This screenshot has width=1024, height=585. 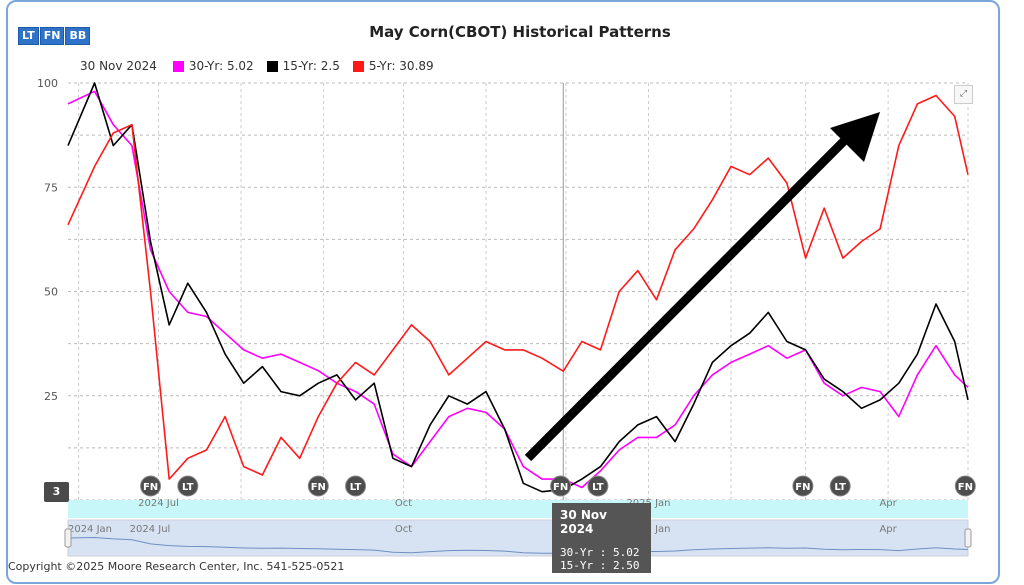 What do you see at coordinates (518, 545) in the screenshot?
I see `navigator-line` at bounding box center [518, 545].